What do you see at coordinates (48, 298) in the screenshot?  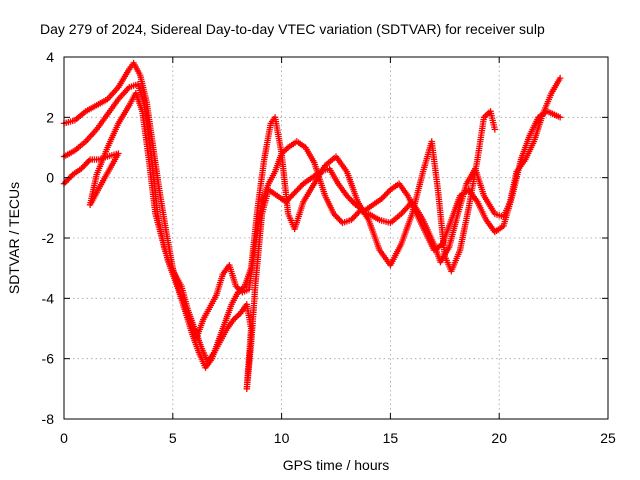 I see `y-tick-label: -4` at bounding box center [48, 298].